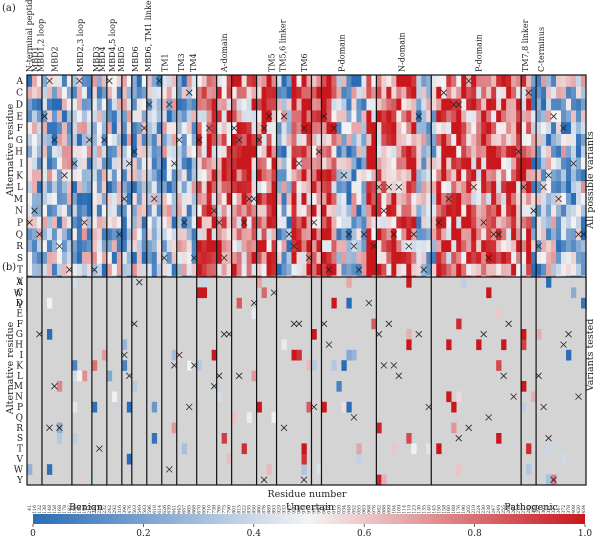 This screenshot has width=600, height=539. I want to click on residue-tick: 199, so click(85, 509).